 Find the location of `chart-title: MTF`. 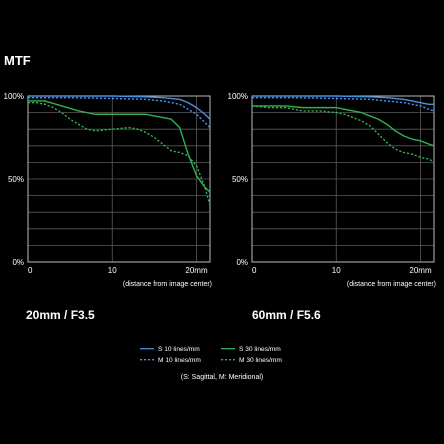

chart-title: MTF is located at coordinates (17, 60).